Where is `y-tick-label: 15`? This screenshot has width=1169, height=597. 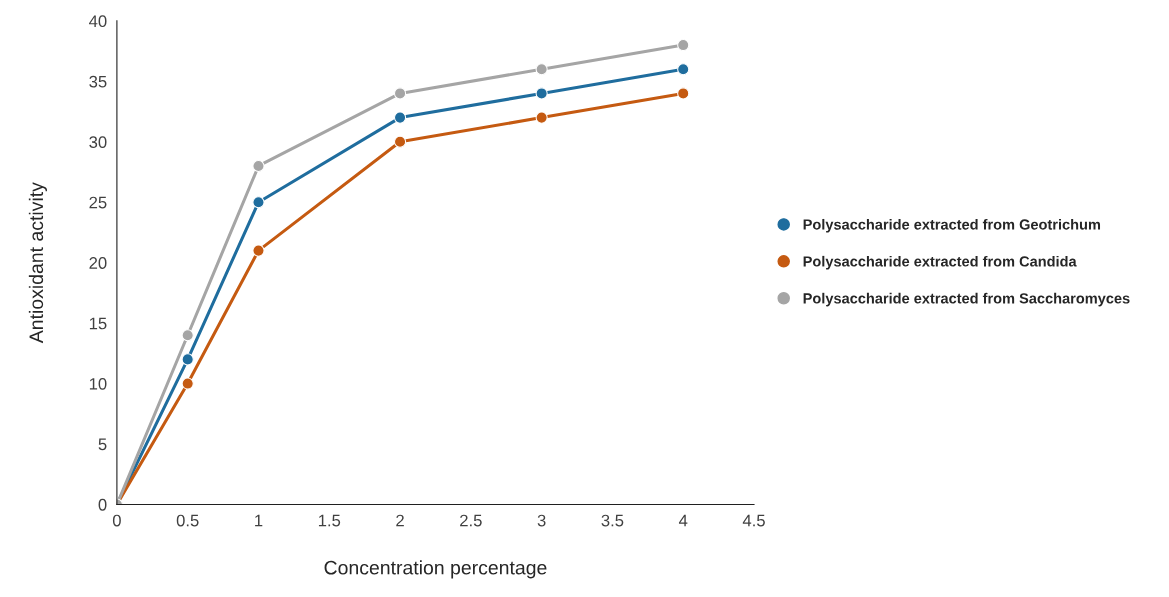 y-tick-label: 15 is located at coordinates (98, 323).